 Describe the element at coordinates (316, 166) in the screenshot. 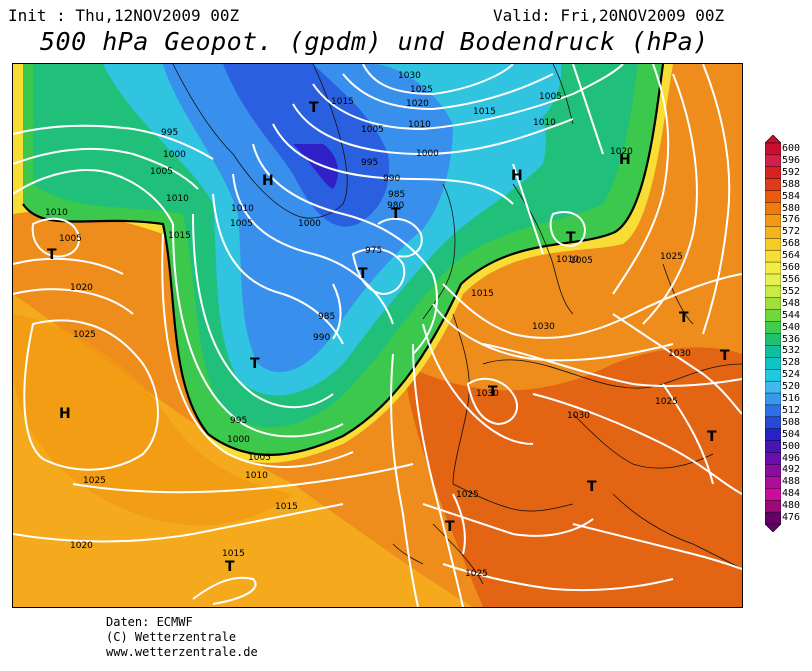

I see `purple-core` at that location.